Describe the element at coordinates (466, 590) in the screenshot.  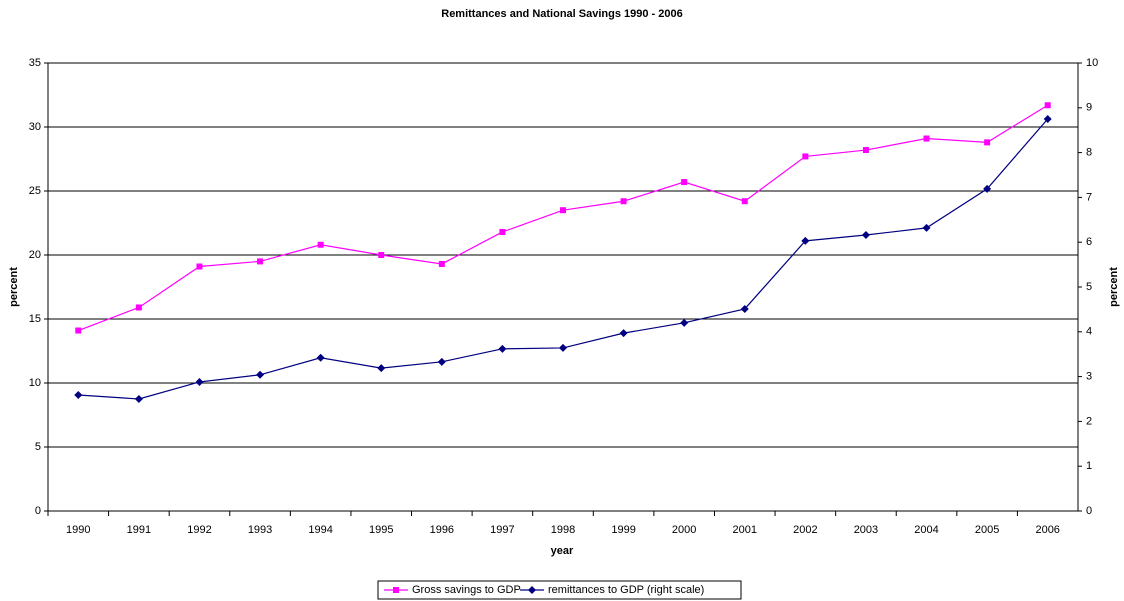
I see `legend-label: Gross savings to GDP` at that location.